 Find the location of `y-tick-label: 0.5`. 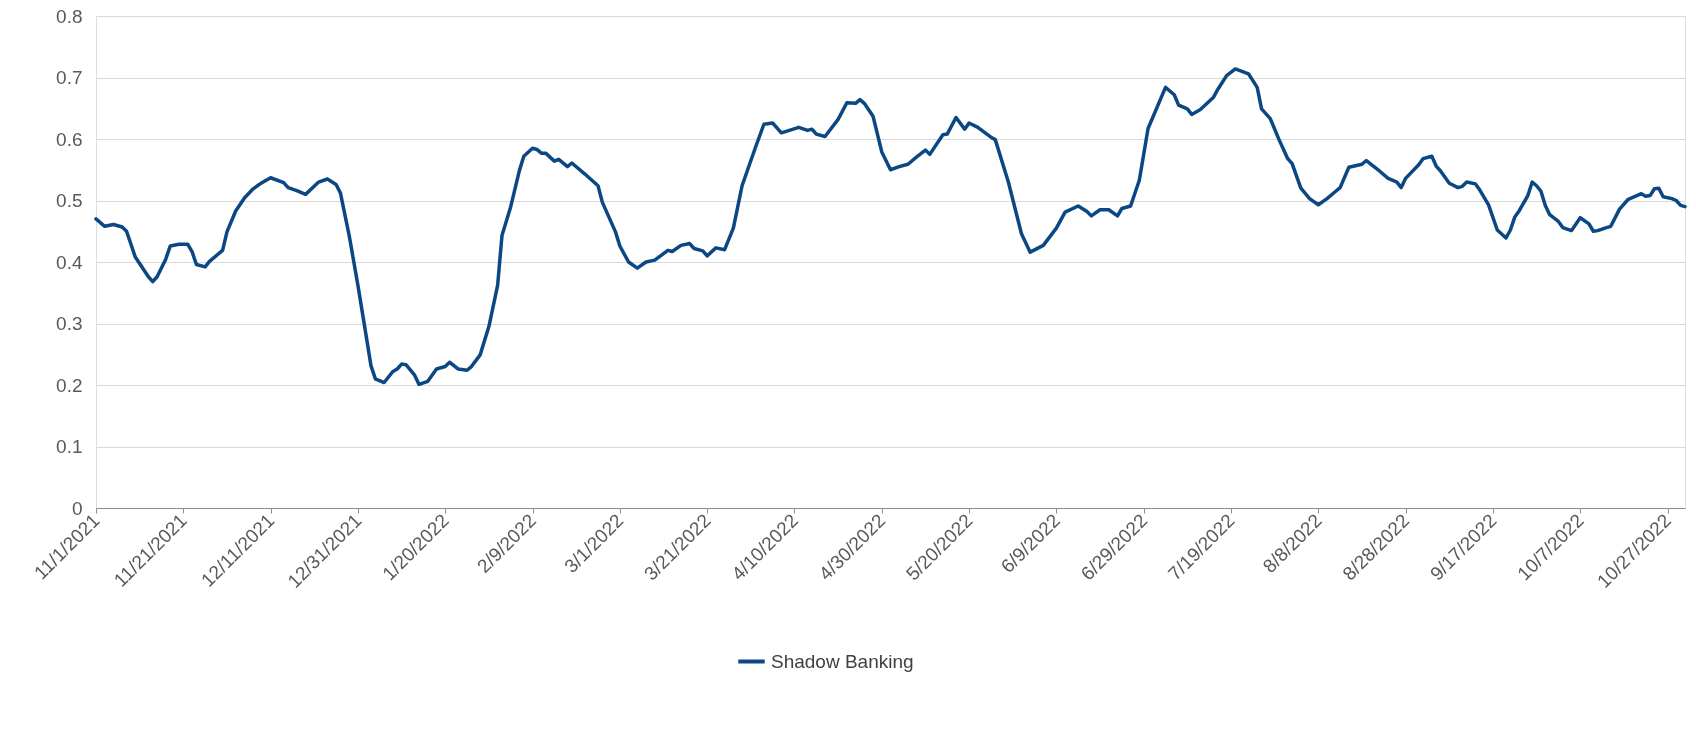

y-tick-label: 0.5 is located at coordinates (69, 200).